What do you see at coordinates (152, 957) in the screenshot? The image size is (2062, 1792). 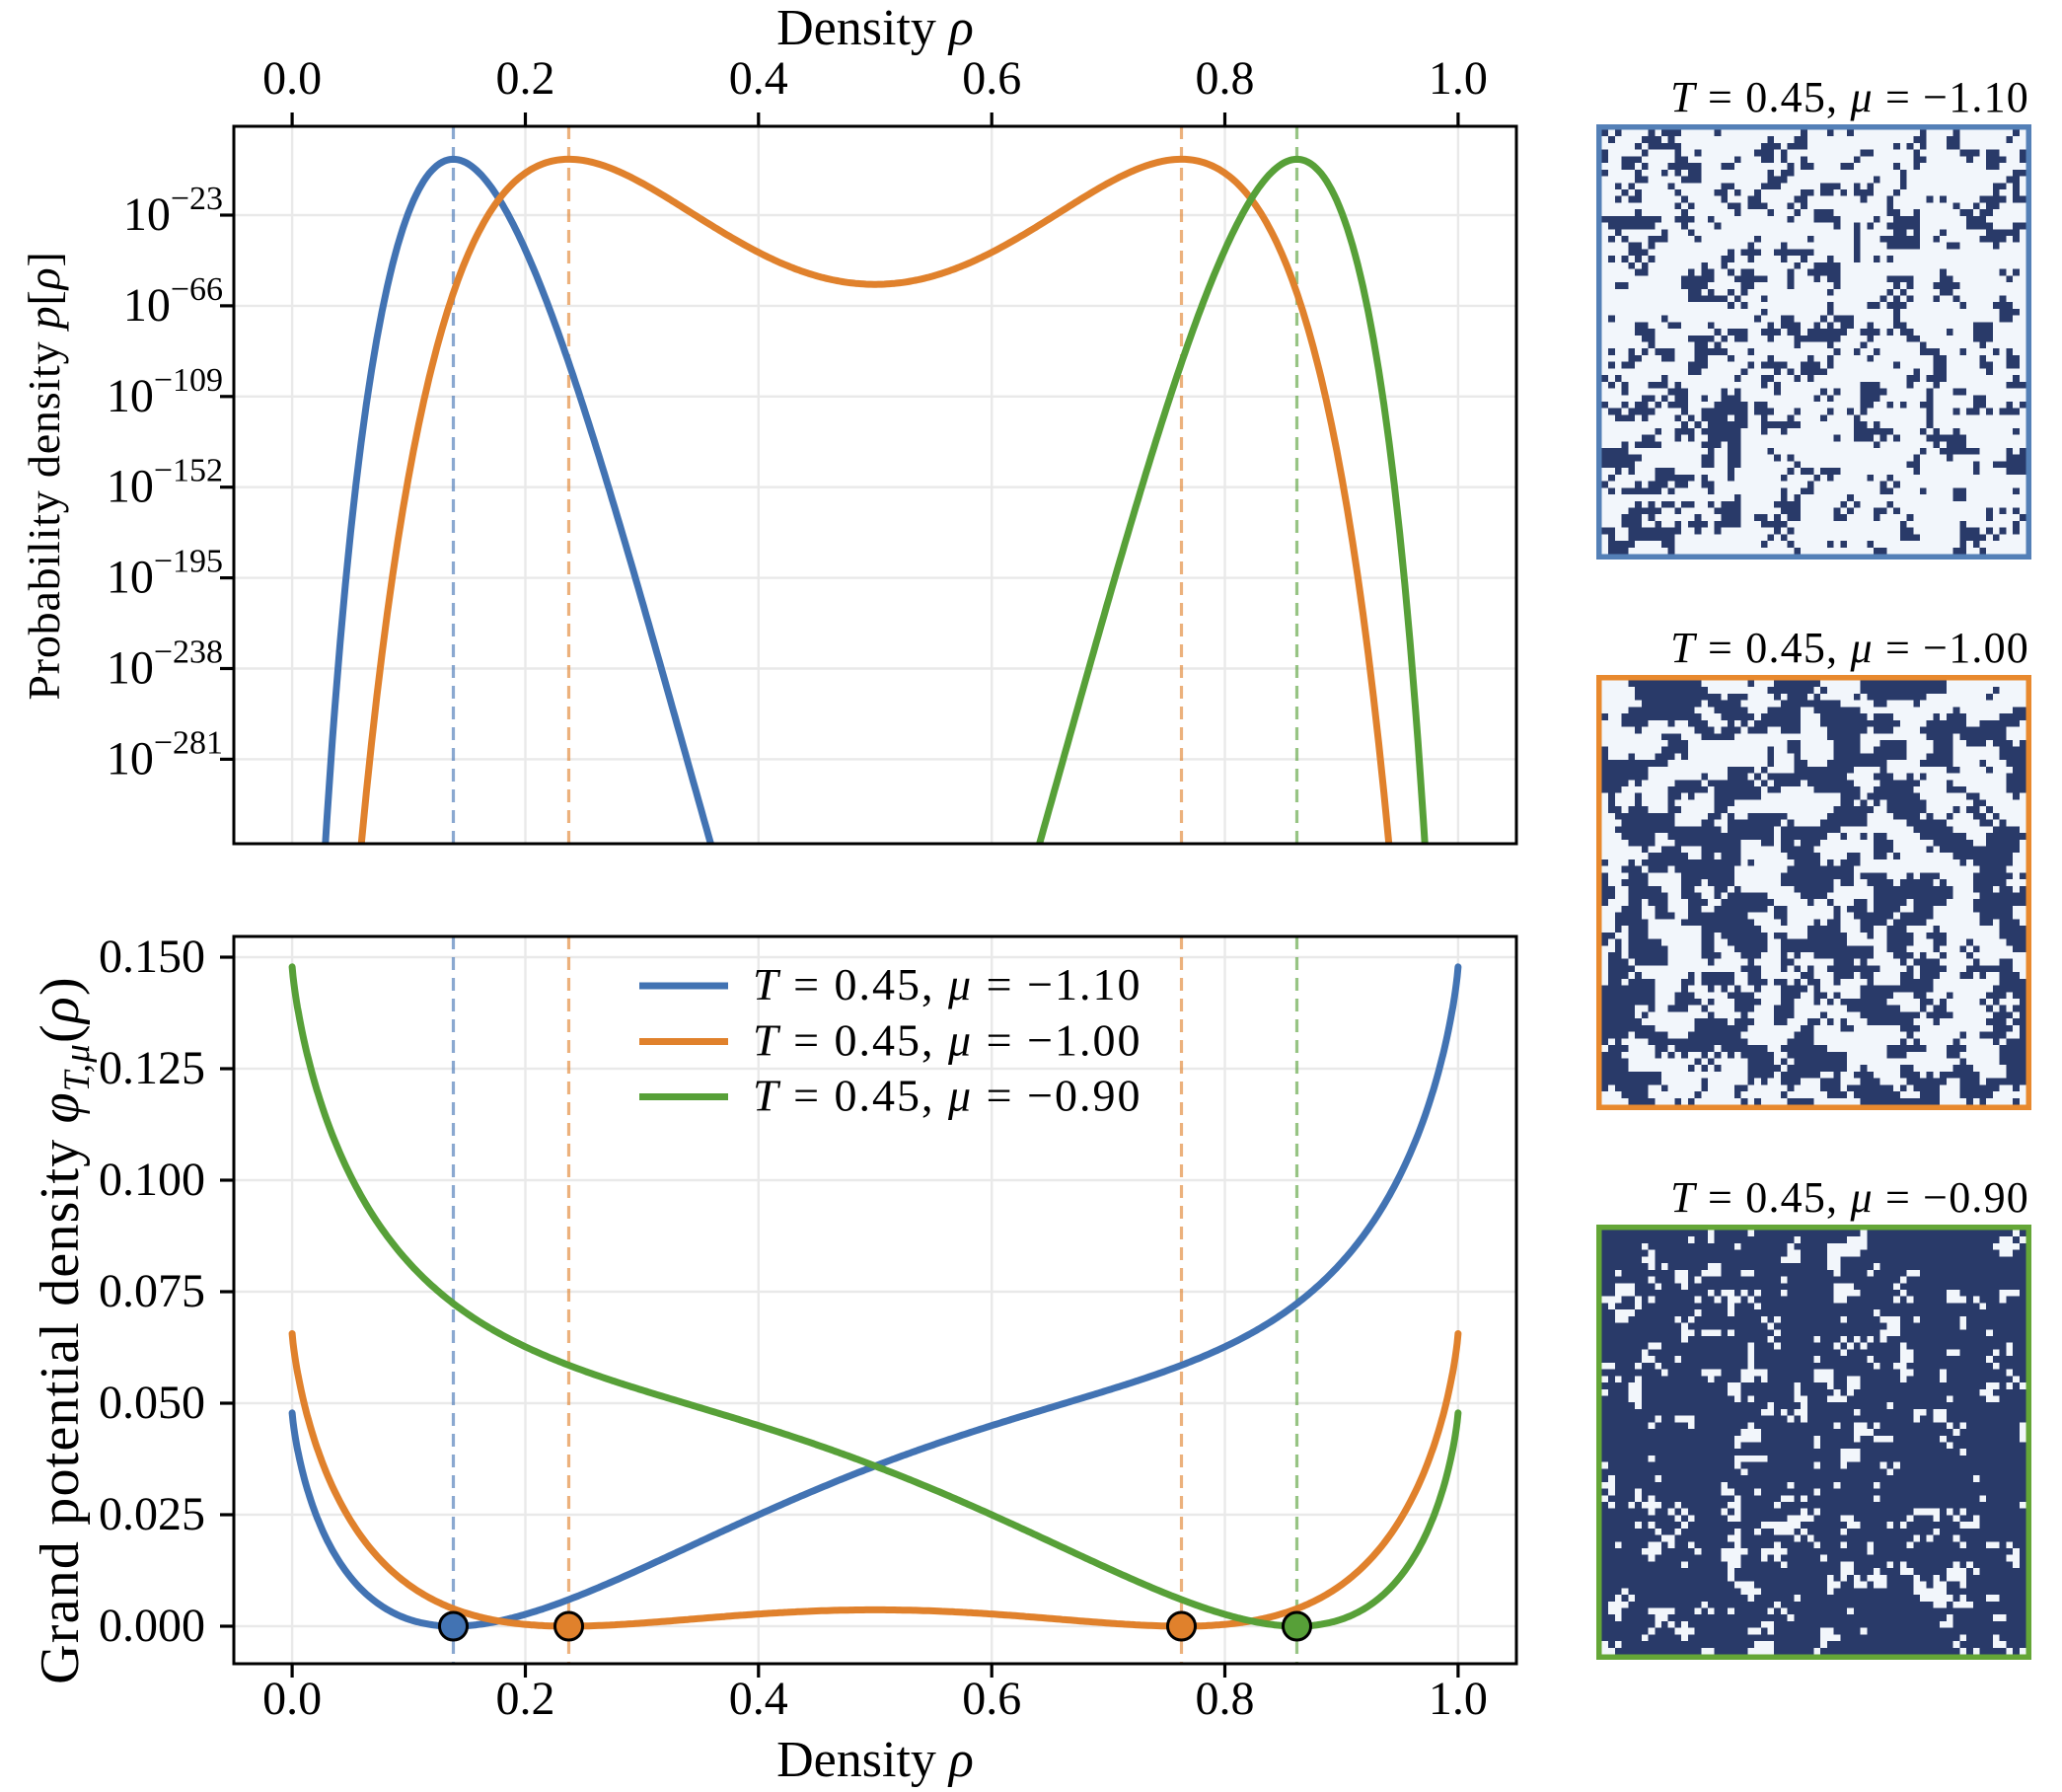 I see `svg-text: 0.150` at bounding box center [152, 957].